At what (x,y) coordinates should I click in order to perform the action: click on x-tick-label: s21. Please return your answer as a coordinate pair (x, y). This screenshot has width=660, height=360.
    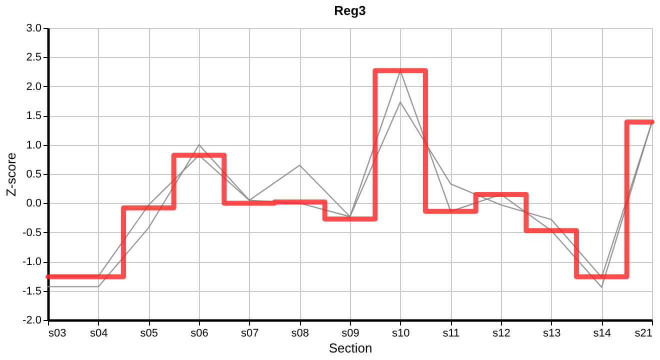
    Looking at the image, I should click on (643, 334).